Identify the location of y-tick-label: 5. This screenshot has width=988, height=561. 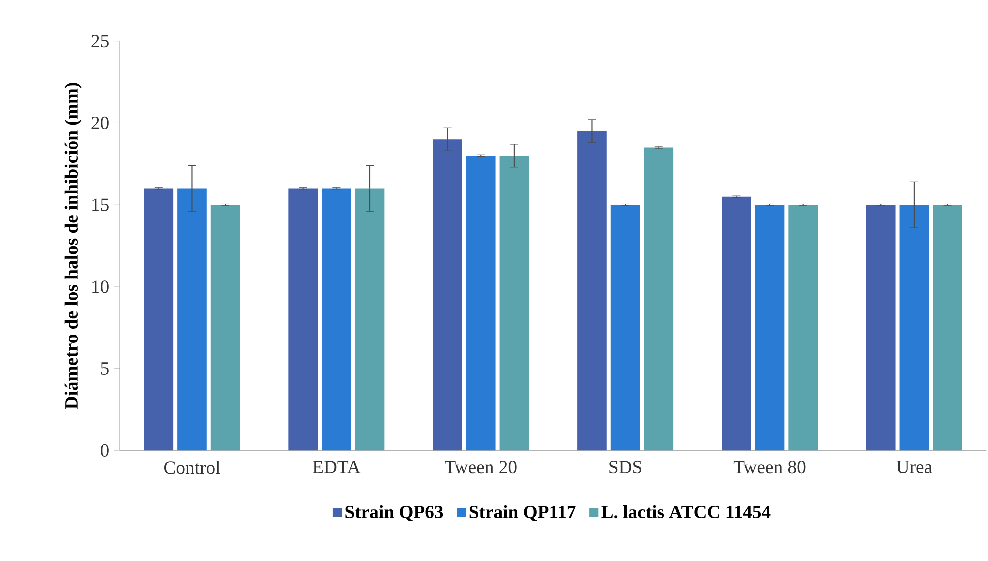
(105, 368).